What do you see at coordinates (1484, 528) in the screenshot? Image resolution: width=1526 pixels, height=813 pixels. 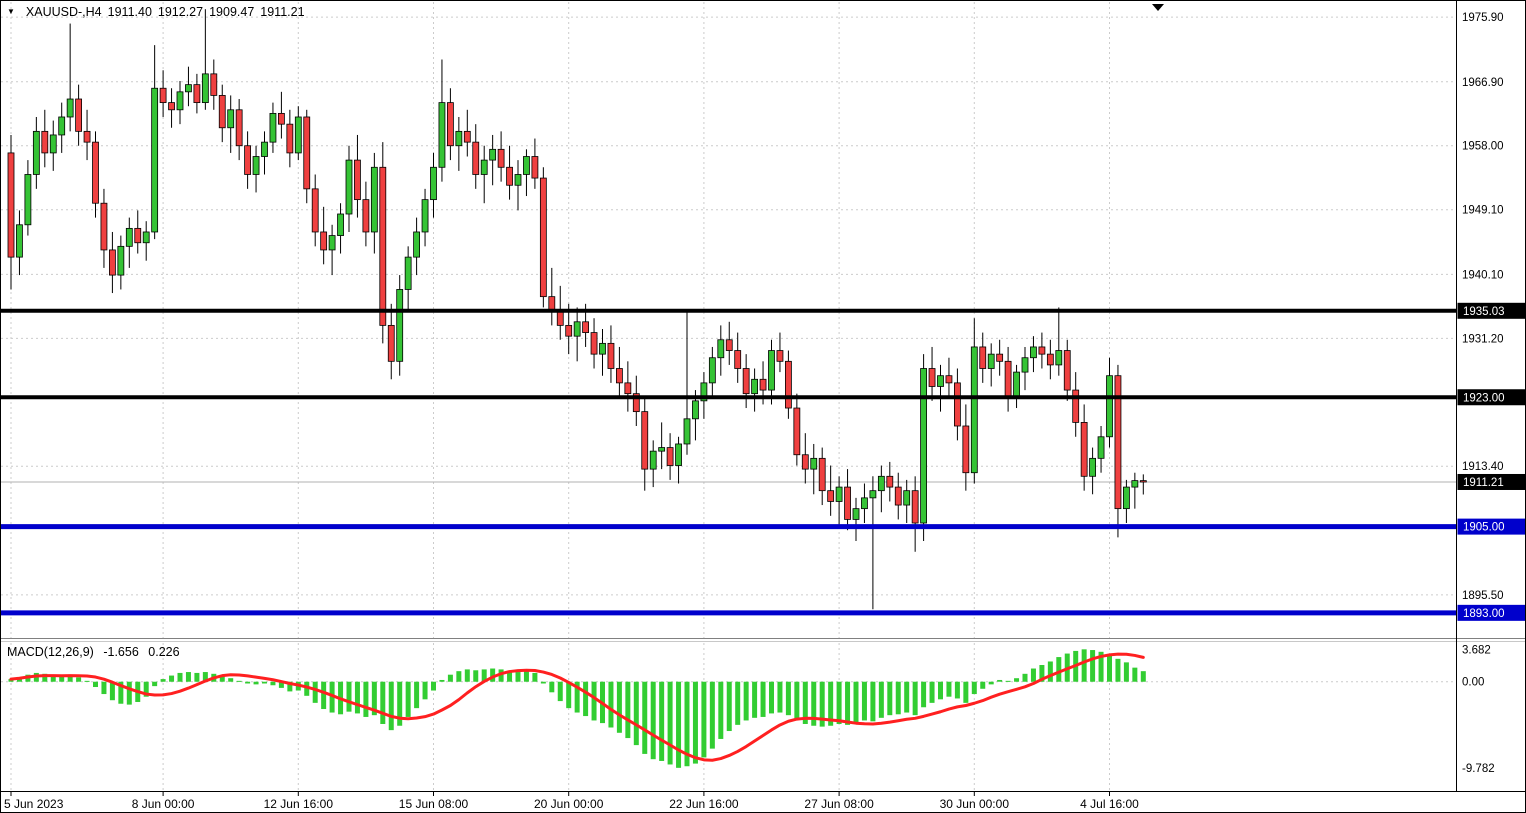 I see `svg-text: 1905.00` at bounding box center [1484, 528].